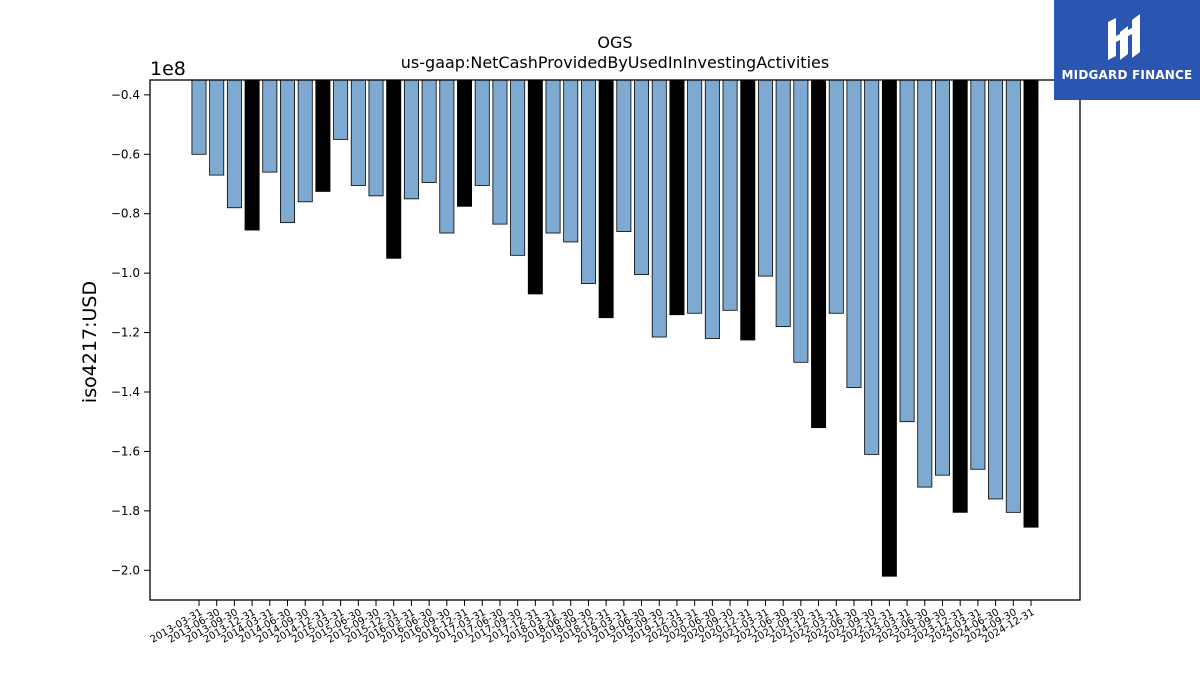  I want to click on y-tick-label: −2.0, so click(125, 570).